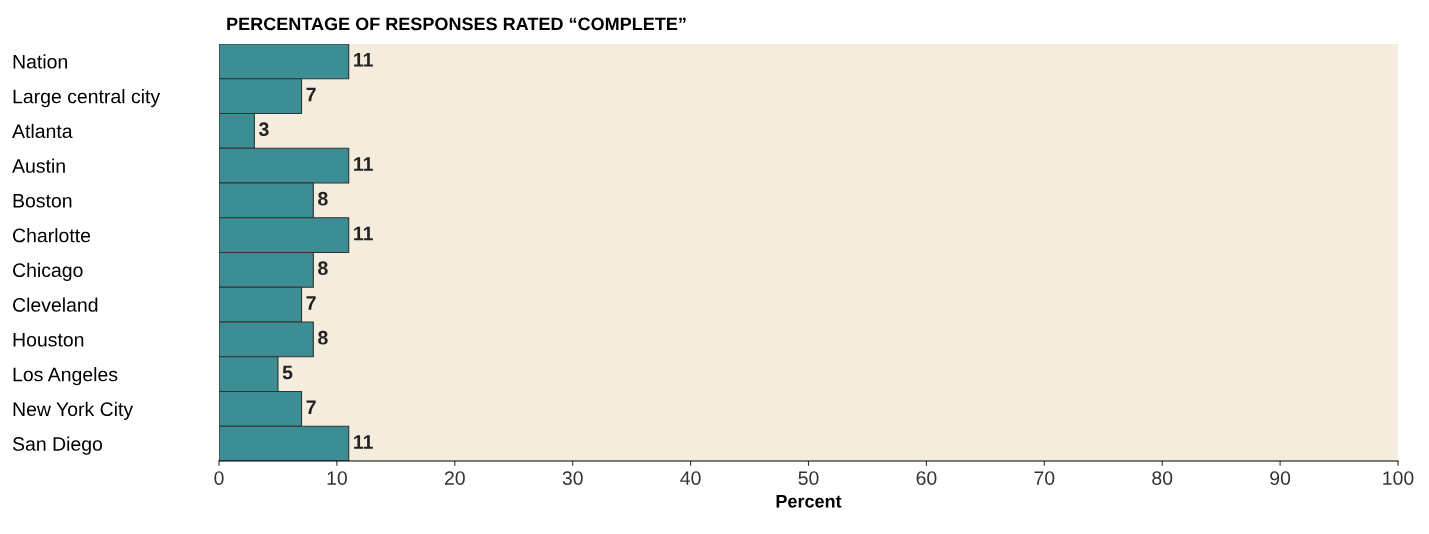 The height and width of the screenshot is (534, 1429). I want to click on y-tick-label: Boston, so click(42, 201).